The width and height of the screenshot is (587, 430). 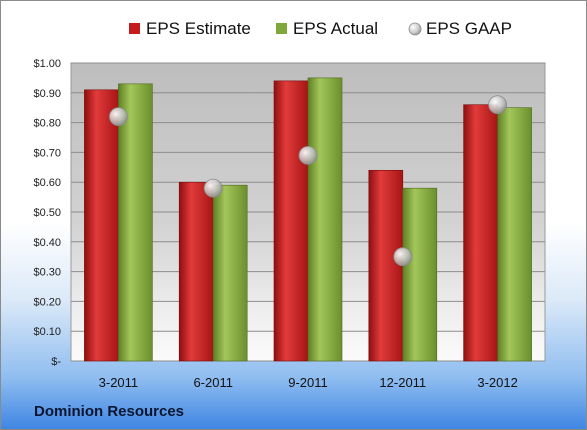 What do you see at coordinates (47, 302) in the screenshot?
I see `y-tick-label: $0.20` at bounding box center [47, 302].